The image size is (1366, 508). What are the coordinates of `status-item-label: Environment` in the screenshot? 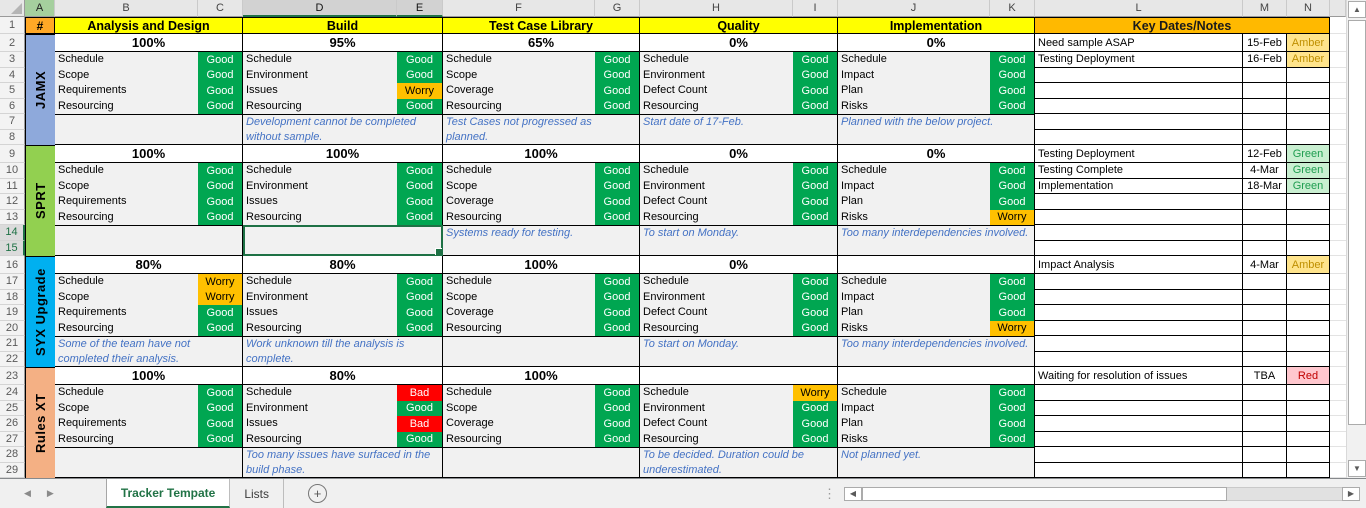 It's located at (320, 408).